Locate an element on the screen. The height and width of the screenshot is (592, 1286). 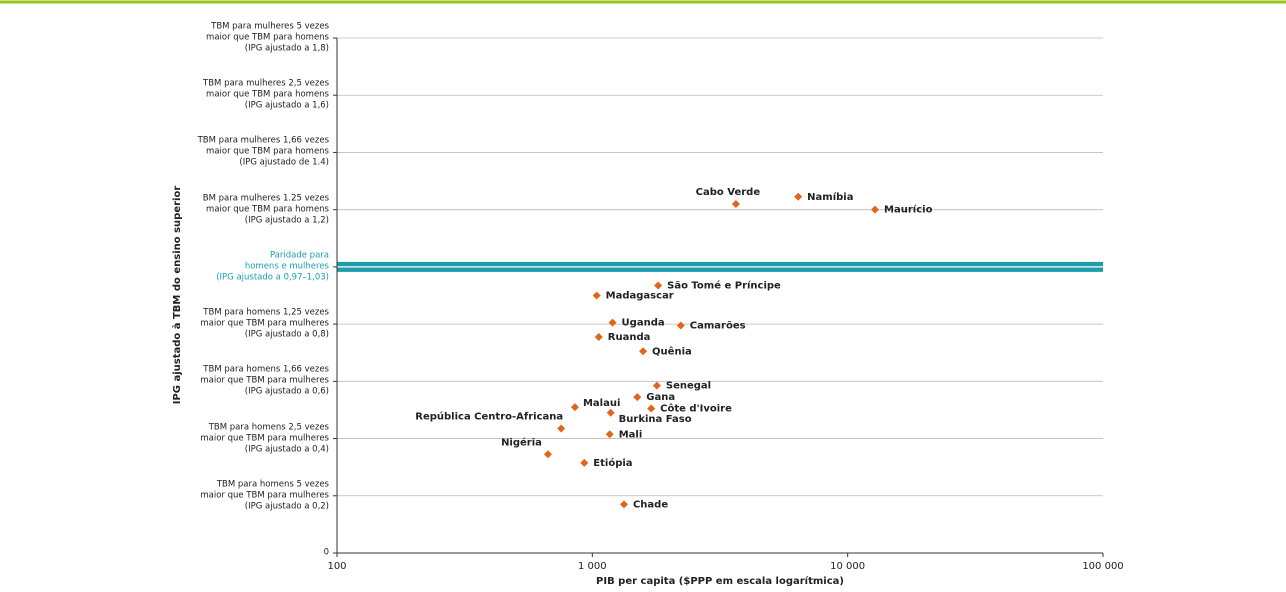
point-label: Senegal is located at coordinates (688, 386).